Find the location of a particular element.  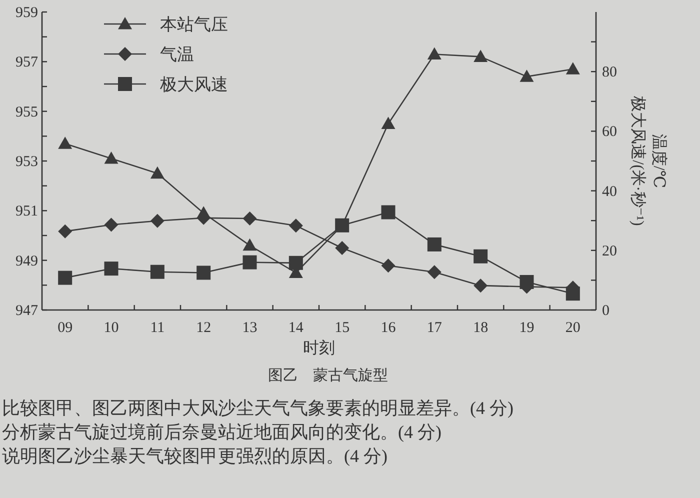

y-tick-label: 951 is located at coordinates (27, 212).